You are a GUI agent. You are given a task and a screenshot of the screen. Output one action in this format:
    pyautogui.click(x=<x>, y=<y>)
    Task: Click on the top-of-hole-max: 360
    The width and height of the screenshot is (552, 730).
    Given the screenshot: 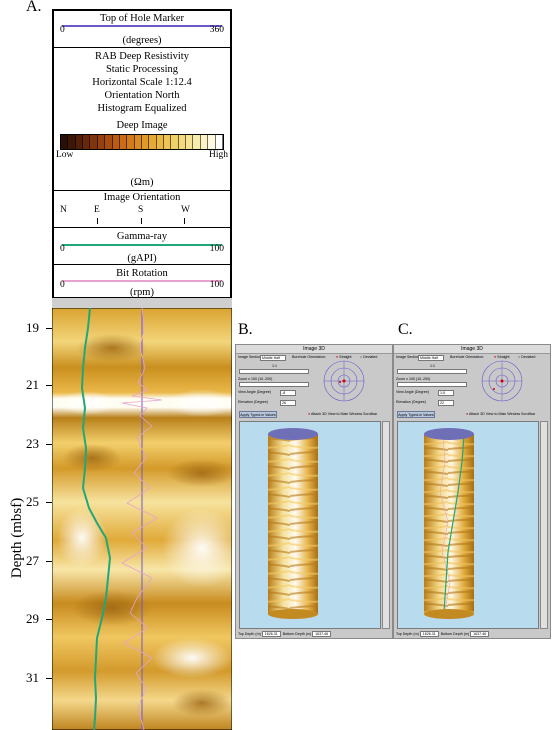 What is the action you would take?
    pyautogui.click(x=216, y=30)
    